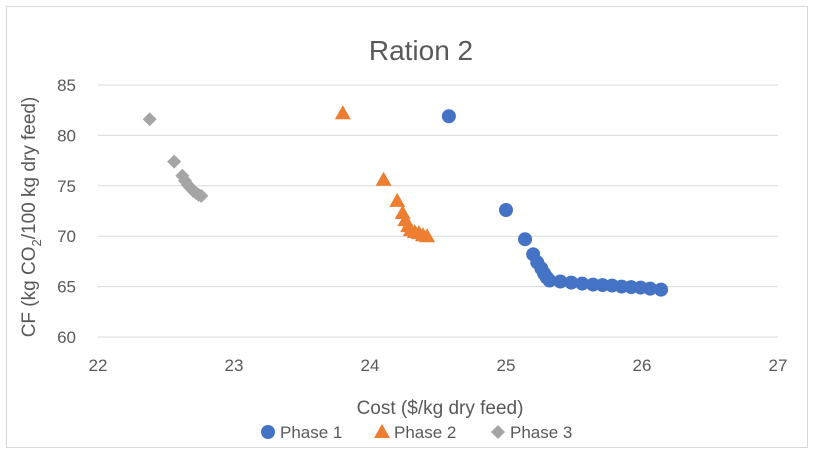 The height and width of the screenshot is (454, 815). What do you see at coordinates (421, 50) in the screenshot?
I see `chart-title: Ration 2` at bounding box center [421, 50].